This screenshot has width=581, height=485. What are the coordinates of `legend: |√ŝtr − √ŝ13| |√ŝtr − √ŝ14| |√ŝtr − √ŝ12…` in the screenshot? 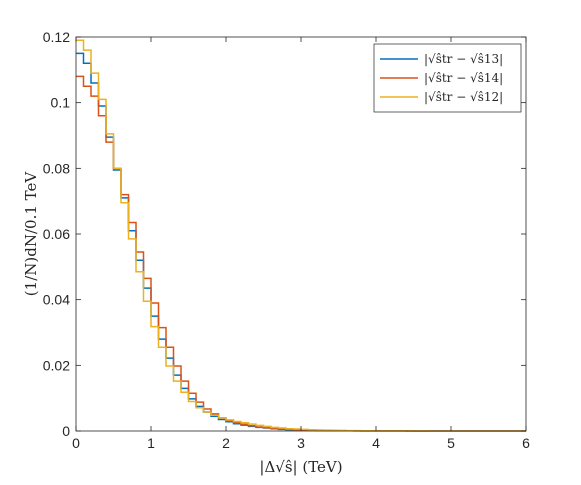 It's located at (447, 78).